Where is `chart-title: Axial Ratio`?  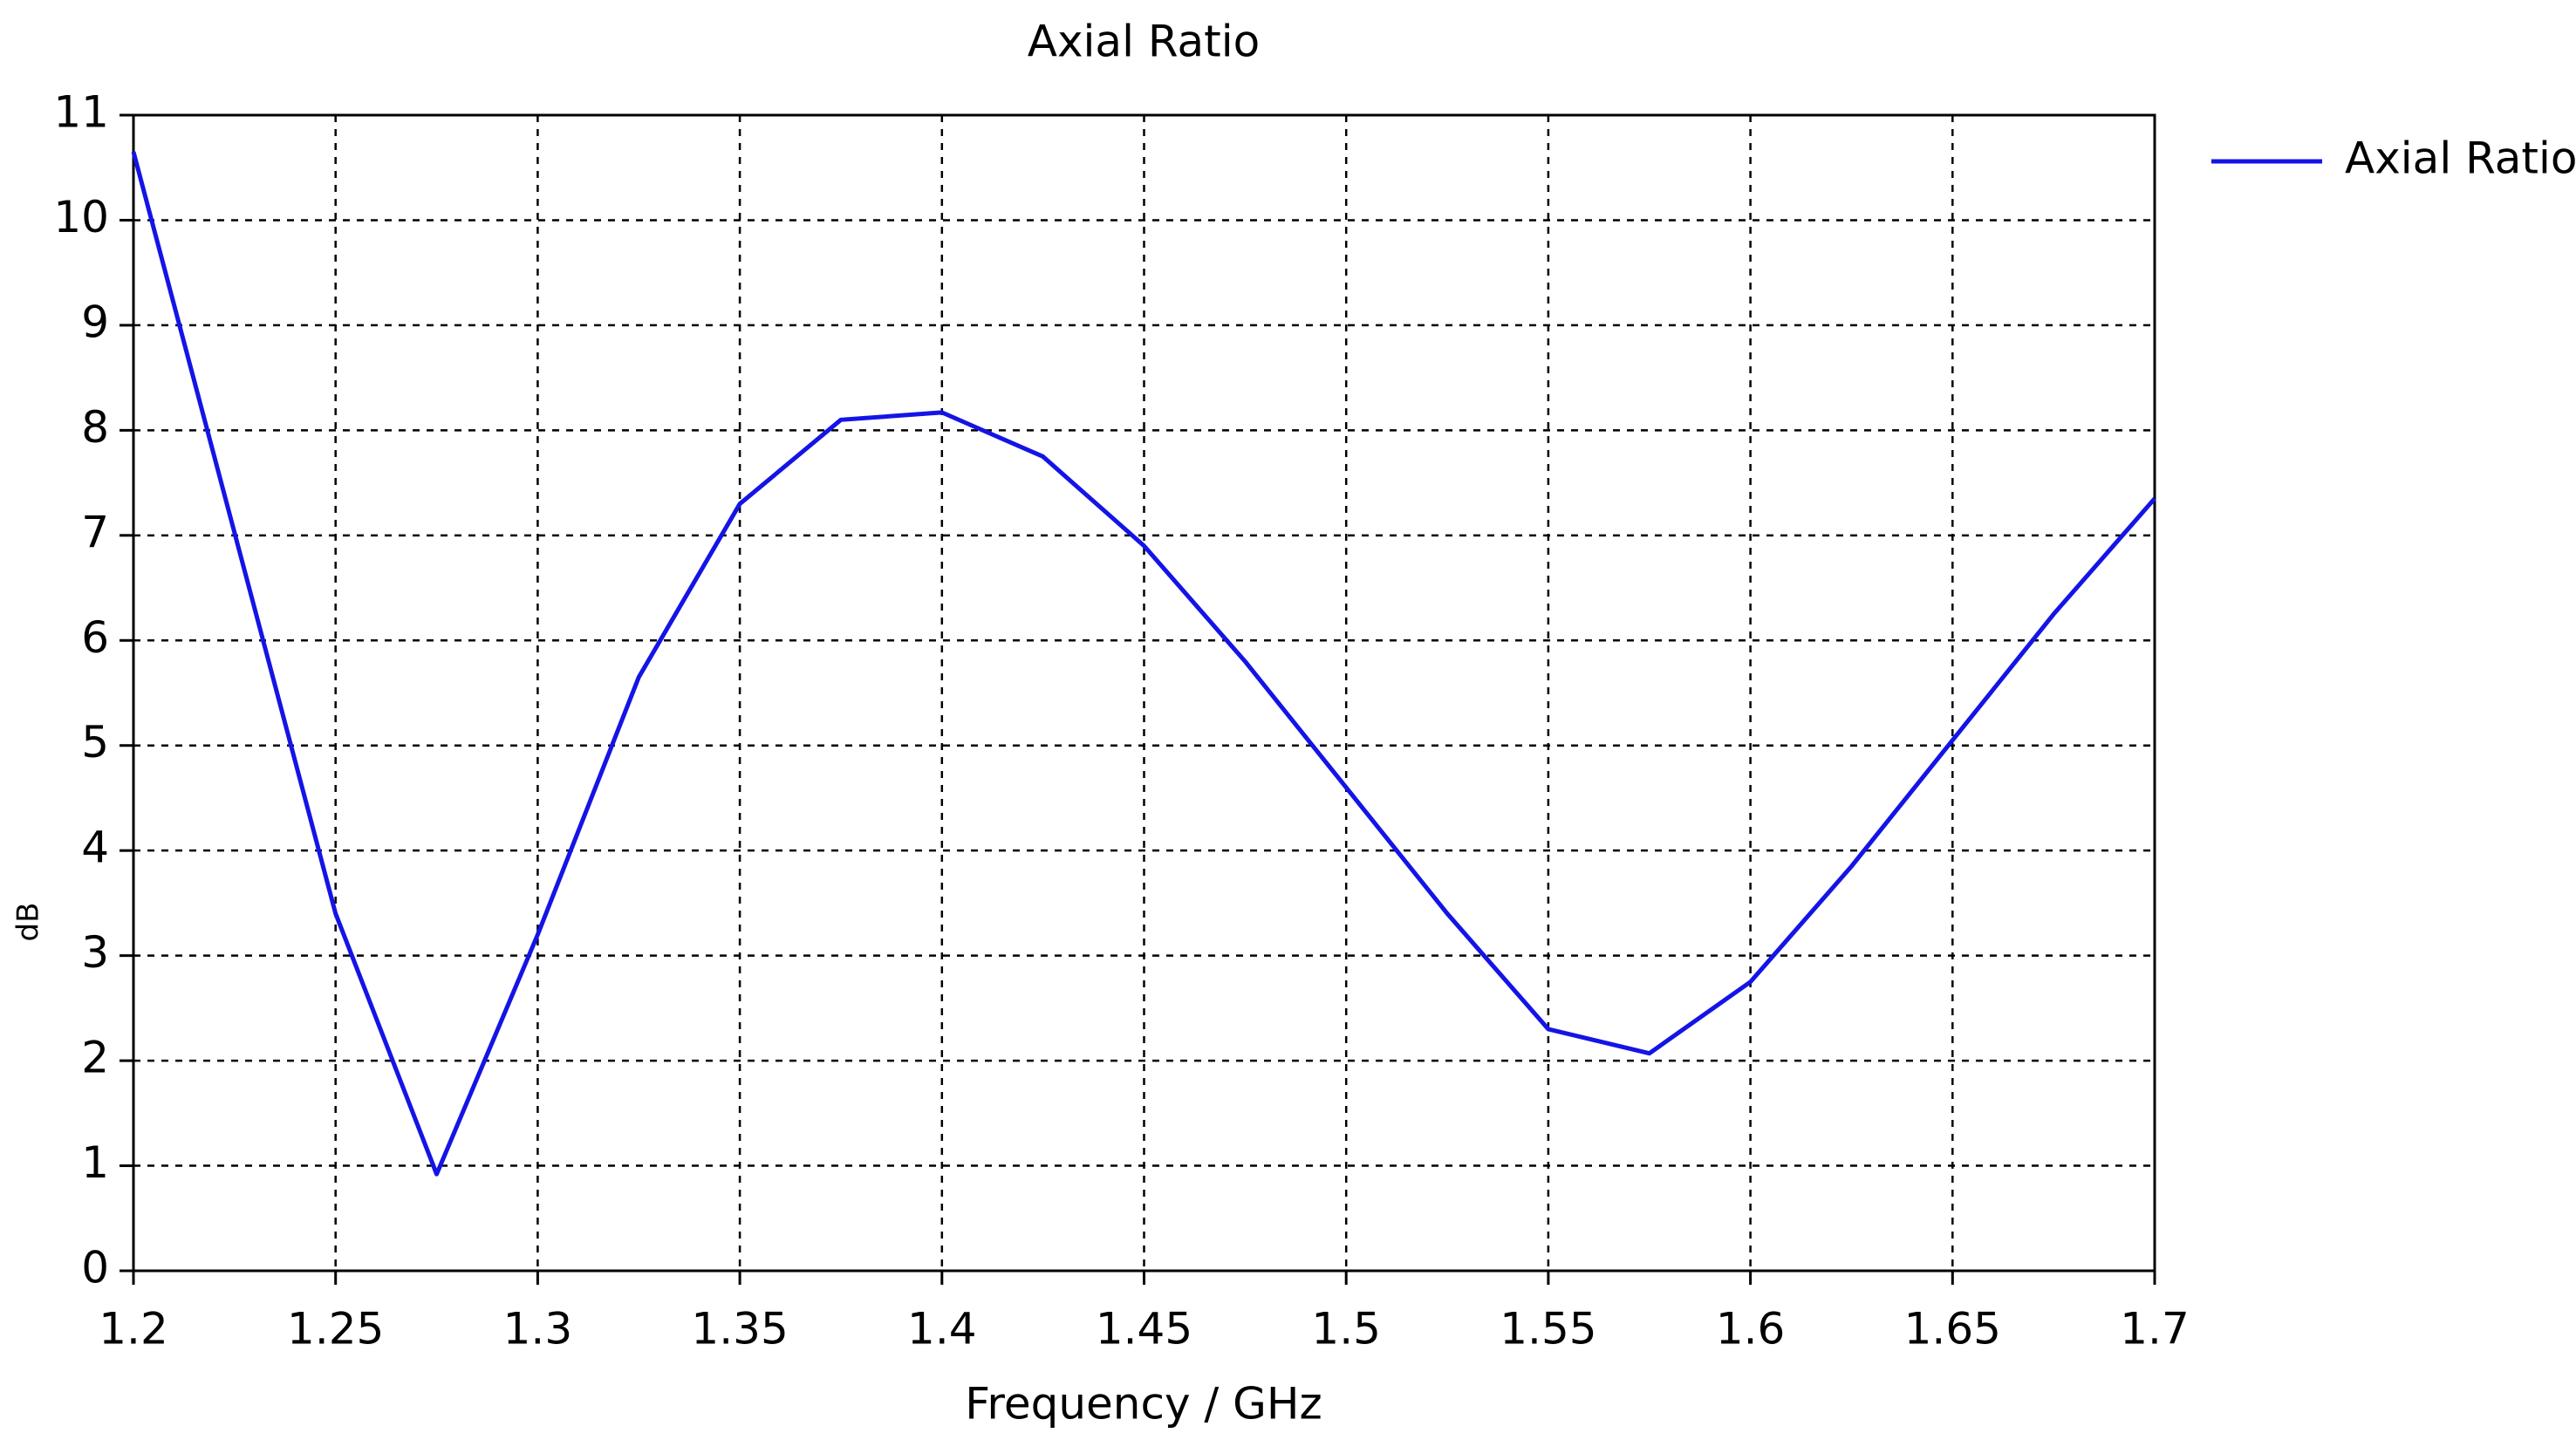 chart-title: Axial Ratio is located at coordinates (1144, 42).